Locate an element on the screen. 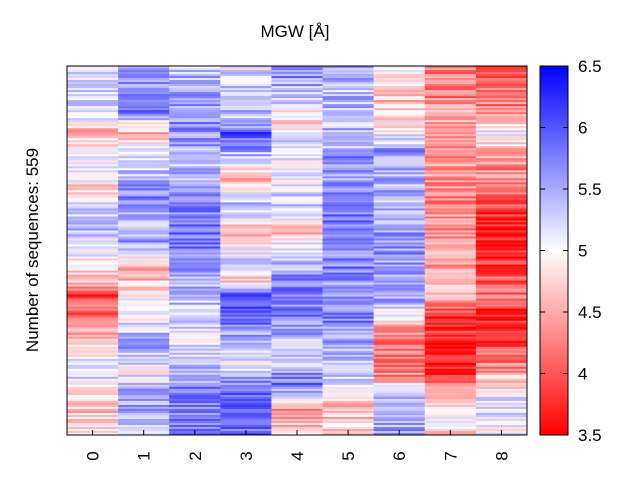 The image size is (640, 480). colorbar-tick-label: 6.5 is located at coordinates (590, 66).